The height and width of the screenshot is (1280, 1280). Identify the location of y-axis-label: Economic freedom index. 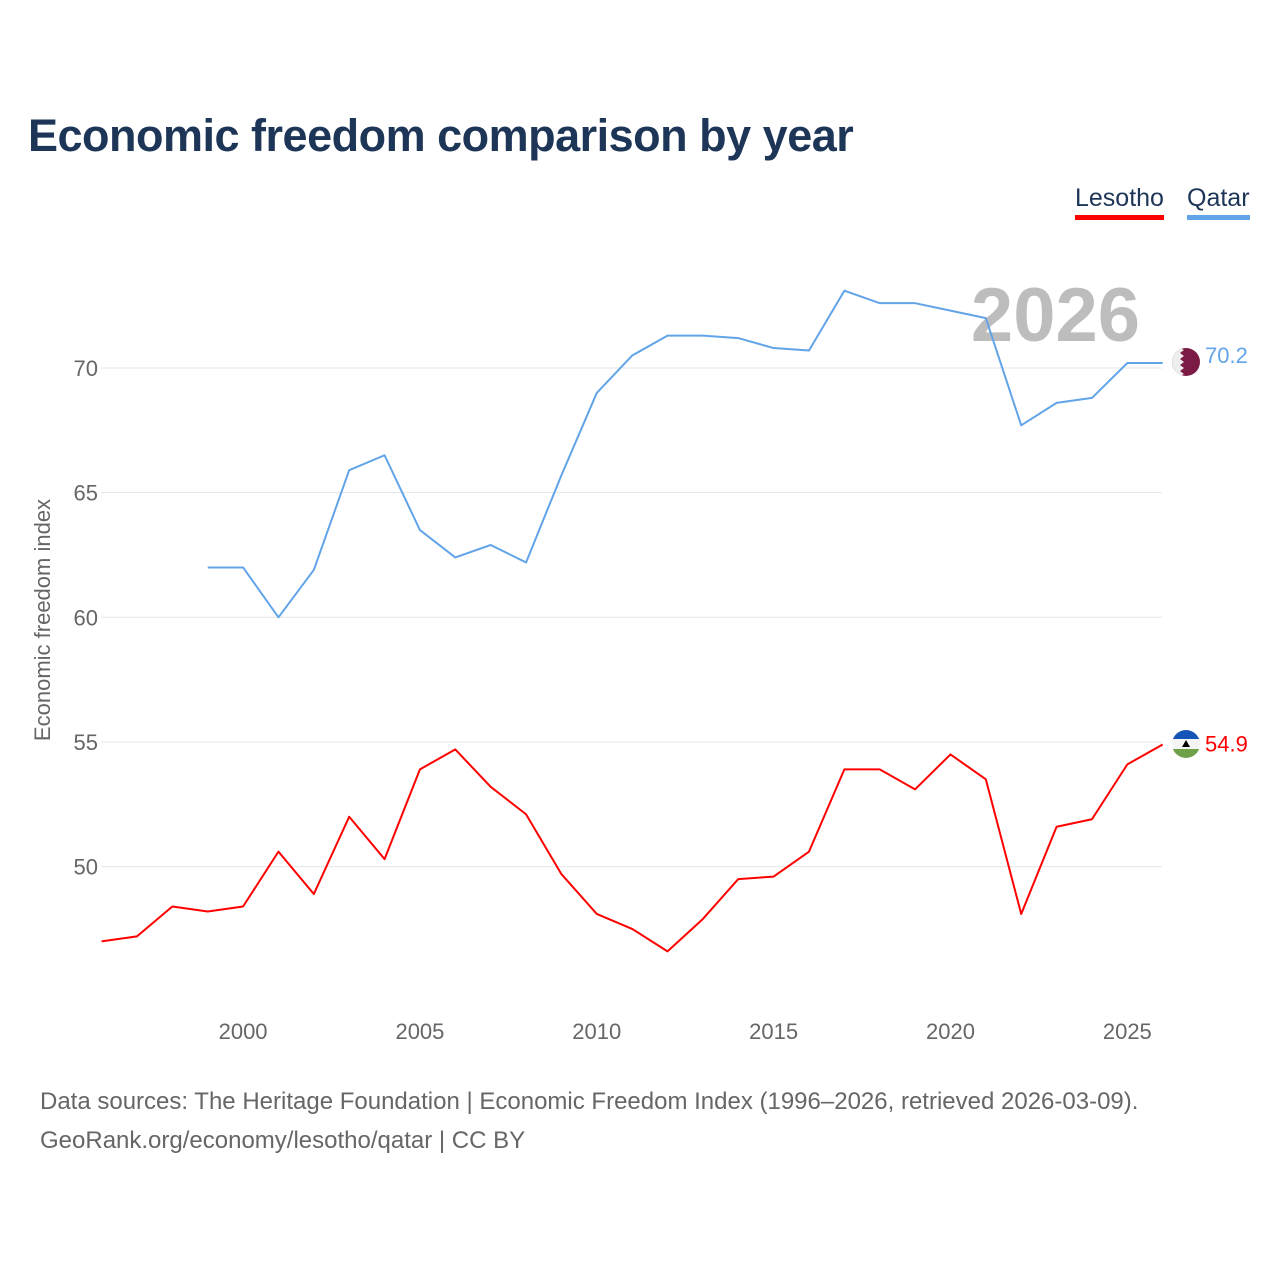
(42, 620).